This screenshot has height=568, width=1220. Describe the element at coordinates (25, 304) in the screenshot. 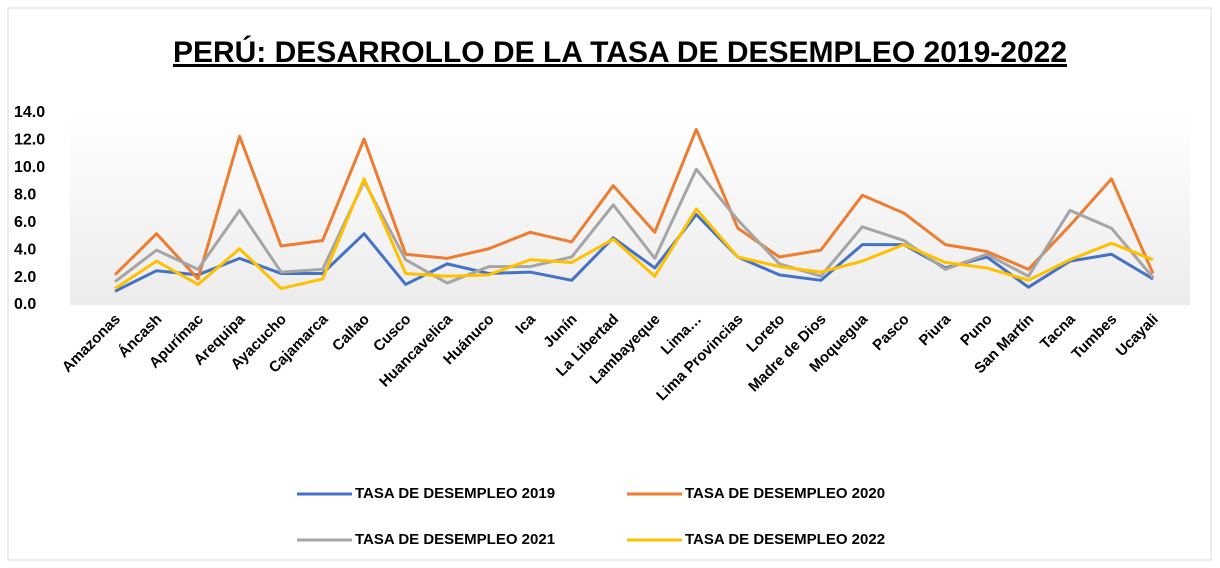

I see `y-tick-label: 0.0` at that location.